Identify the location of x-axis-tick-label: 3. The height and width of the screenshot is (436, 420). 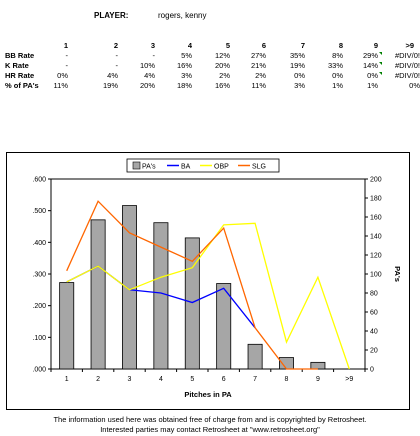
(130, 379).